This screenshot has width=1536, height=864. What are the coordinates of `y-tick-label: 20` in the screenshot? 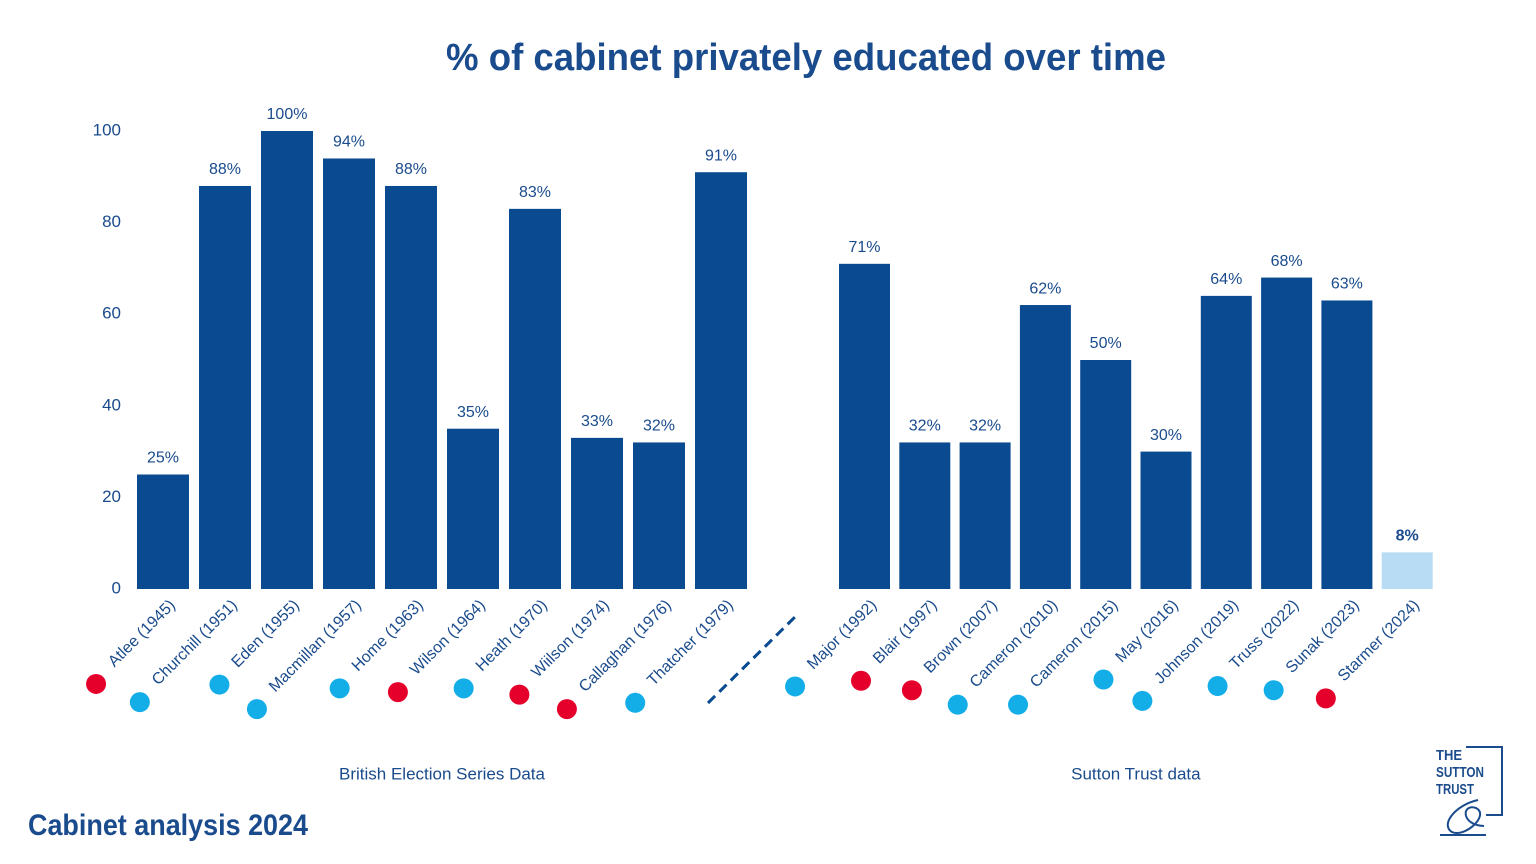 It's located at (111, 496).